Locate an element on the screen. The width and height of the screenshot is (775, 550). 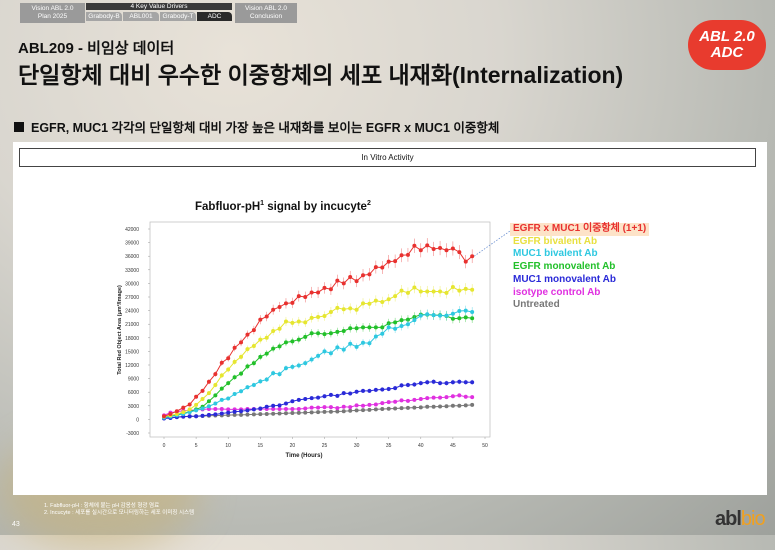
footnote-ref-1: 1 is located at coordinates (262, 203).